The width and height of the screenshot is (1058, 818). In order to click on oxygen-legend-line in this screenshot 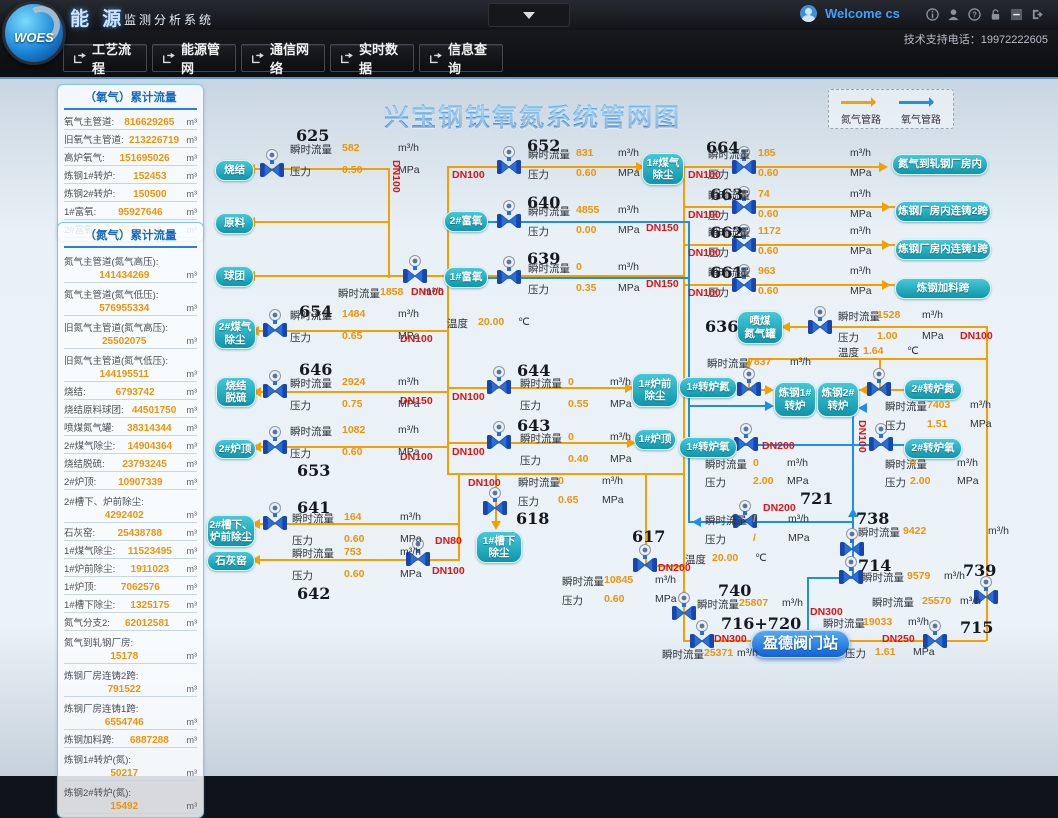, I will do `click(916, 102)`.